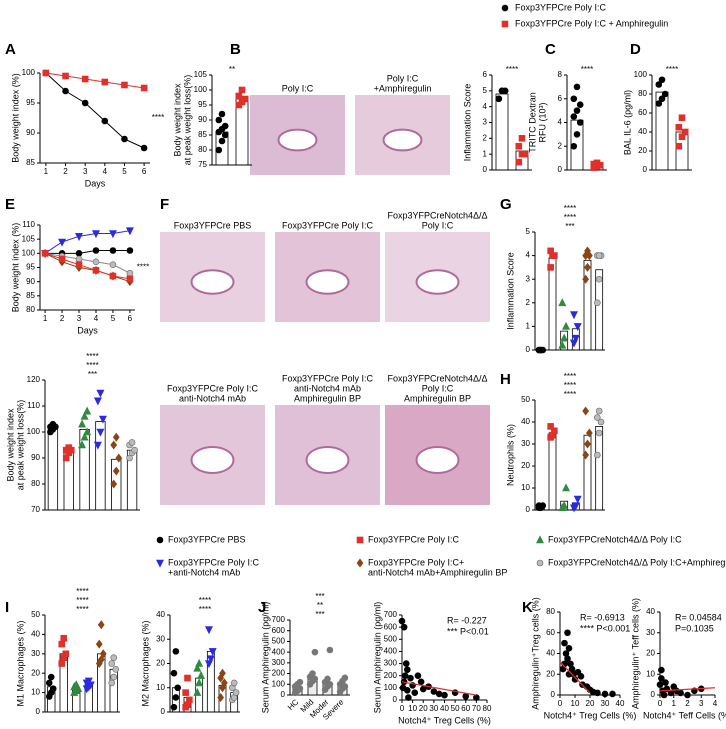  What do you see at coordinates (391, 651) in the screenshot?
I see `y-tick-label: 400` at bounding box center [391, 651].